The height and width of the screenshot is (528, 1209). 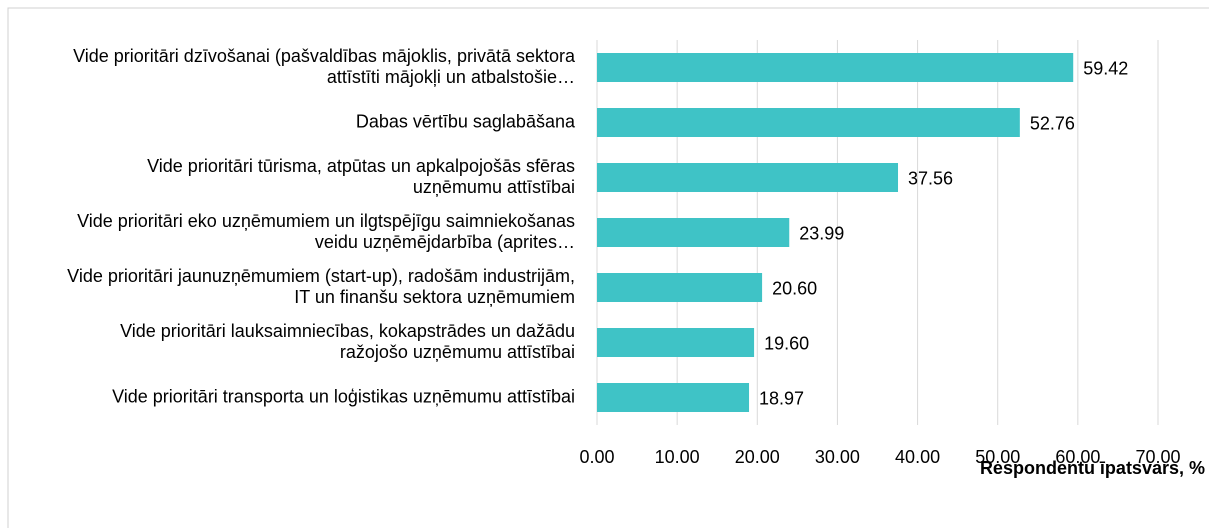 What do you see at coordinates (677, 457) in the screenshot?
I see `x-tick-label: 10.00` at bounding box center [677, 457].